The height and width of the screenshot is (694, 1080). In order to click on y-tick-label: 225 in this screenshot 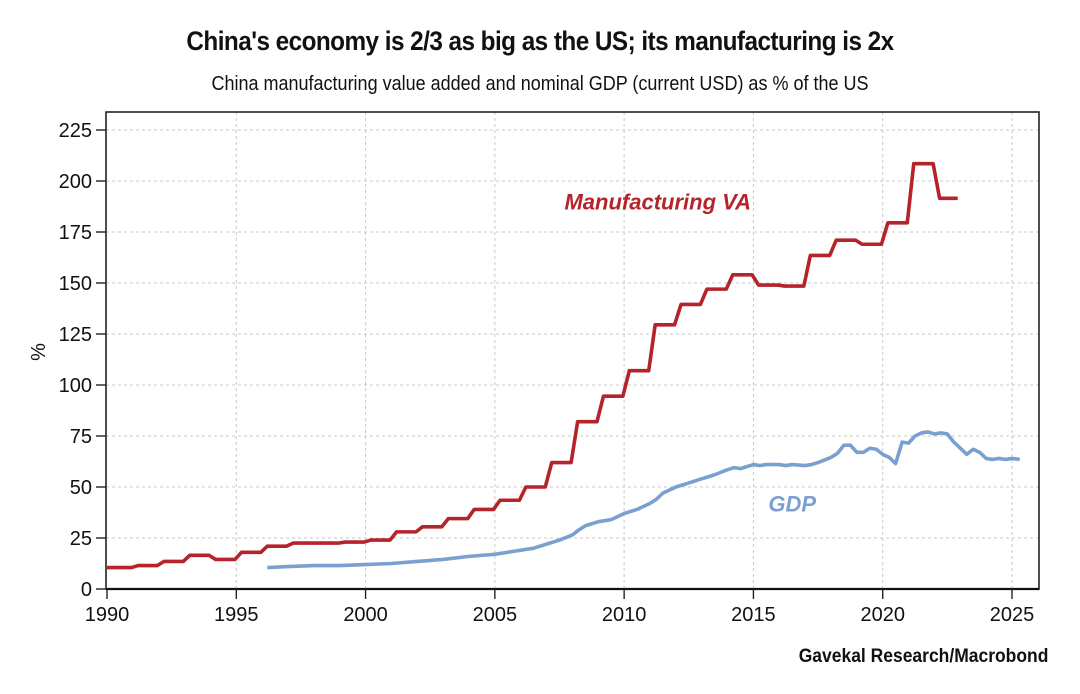, I will do `click(75, 131)`.